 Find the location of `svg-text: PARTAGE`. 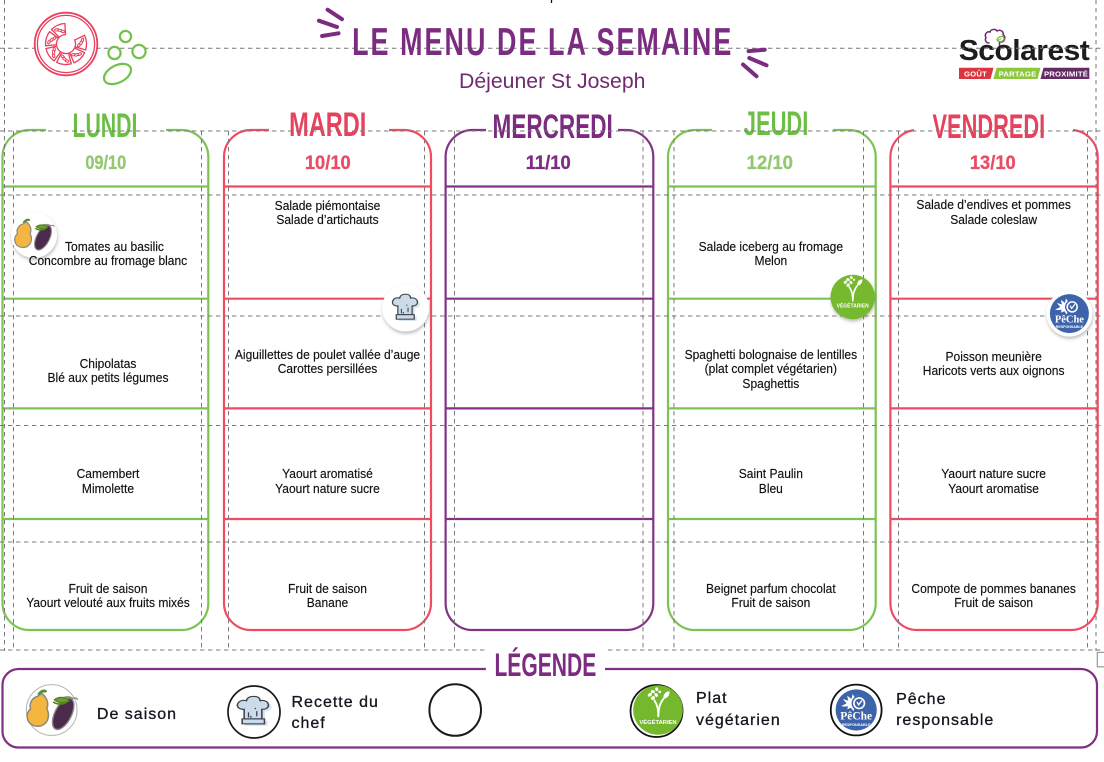

svg-text: PARTAGE is located at coordinates (1018, 73).